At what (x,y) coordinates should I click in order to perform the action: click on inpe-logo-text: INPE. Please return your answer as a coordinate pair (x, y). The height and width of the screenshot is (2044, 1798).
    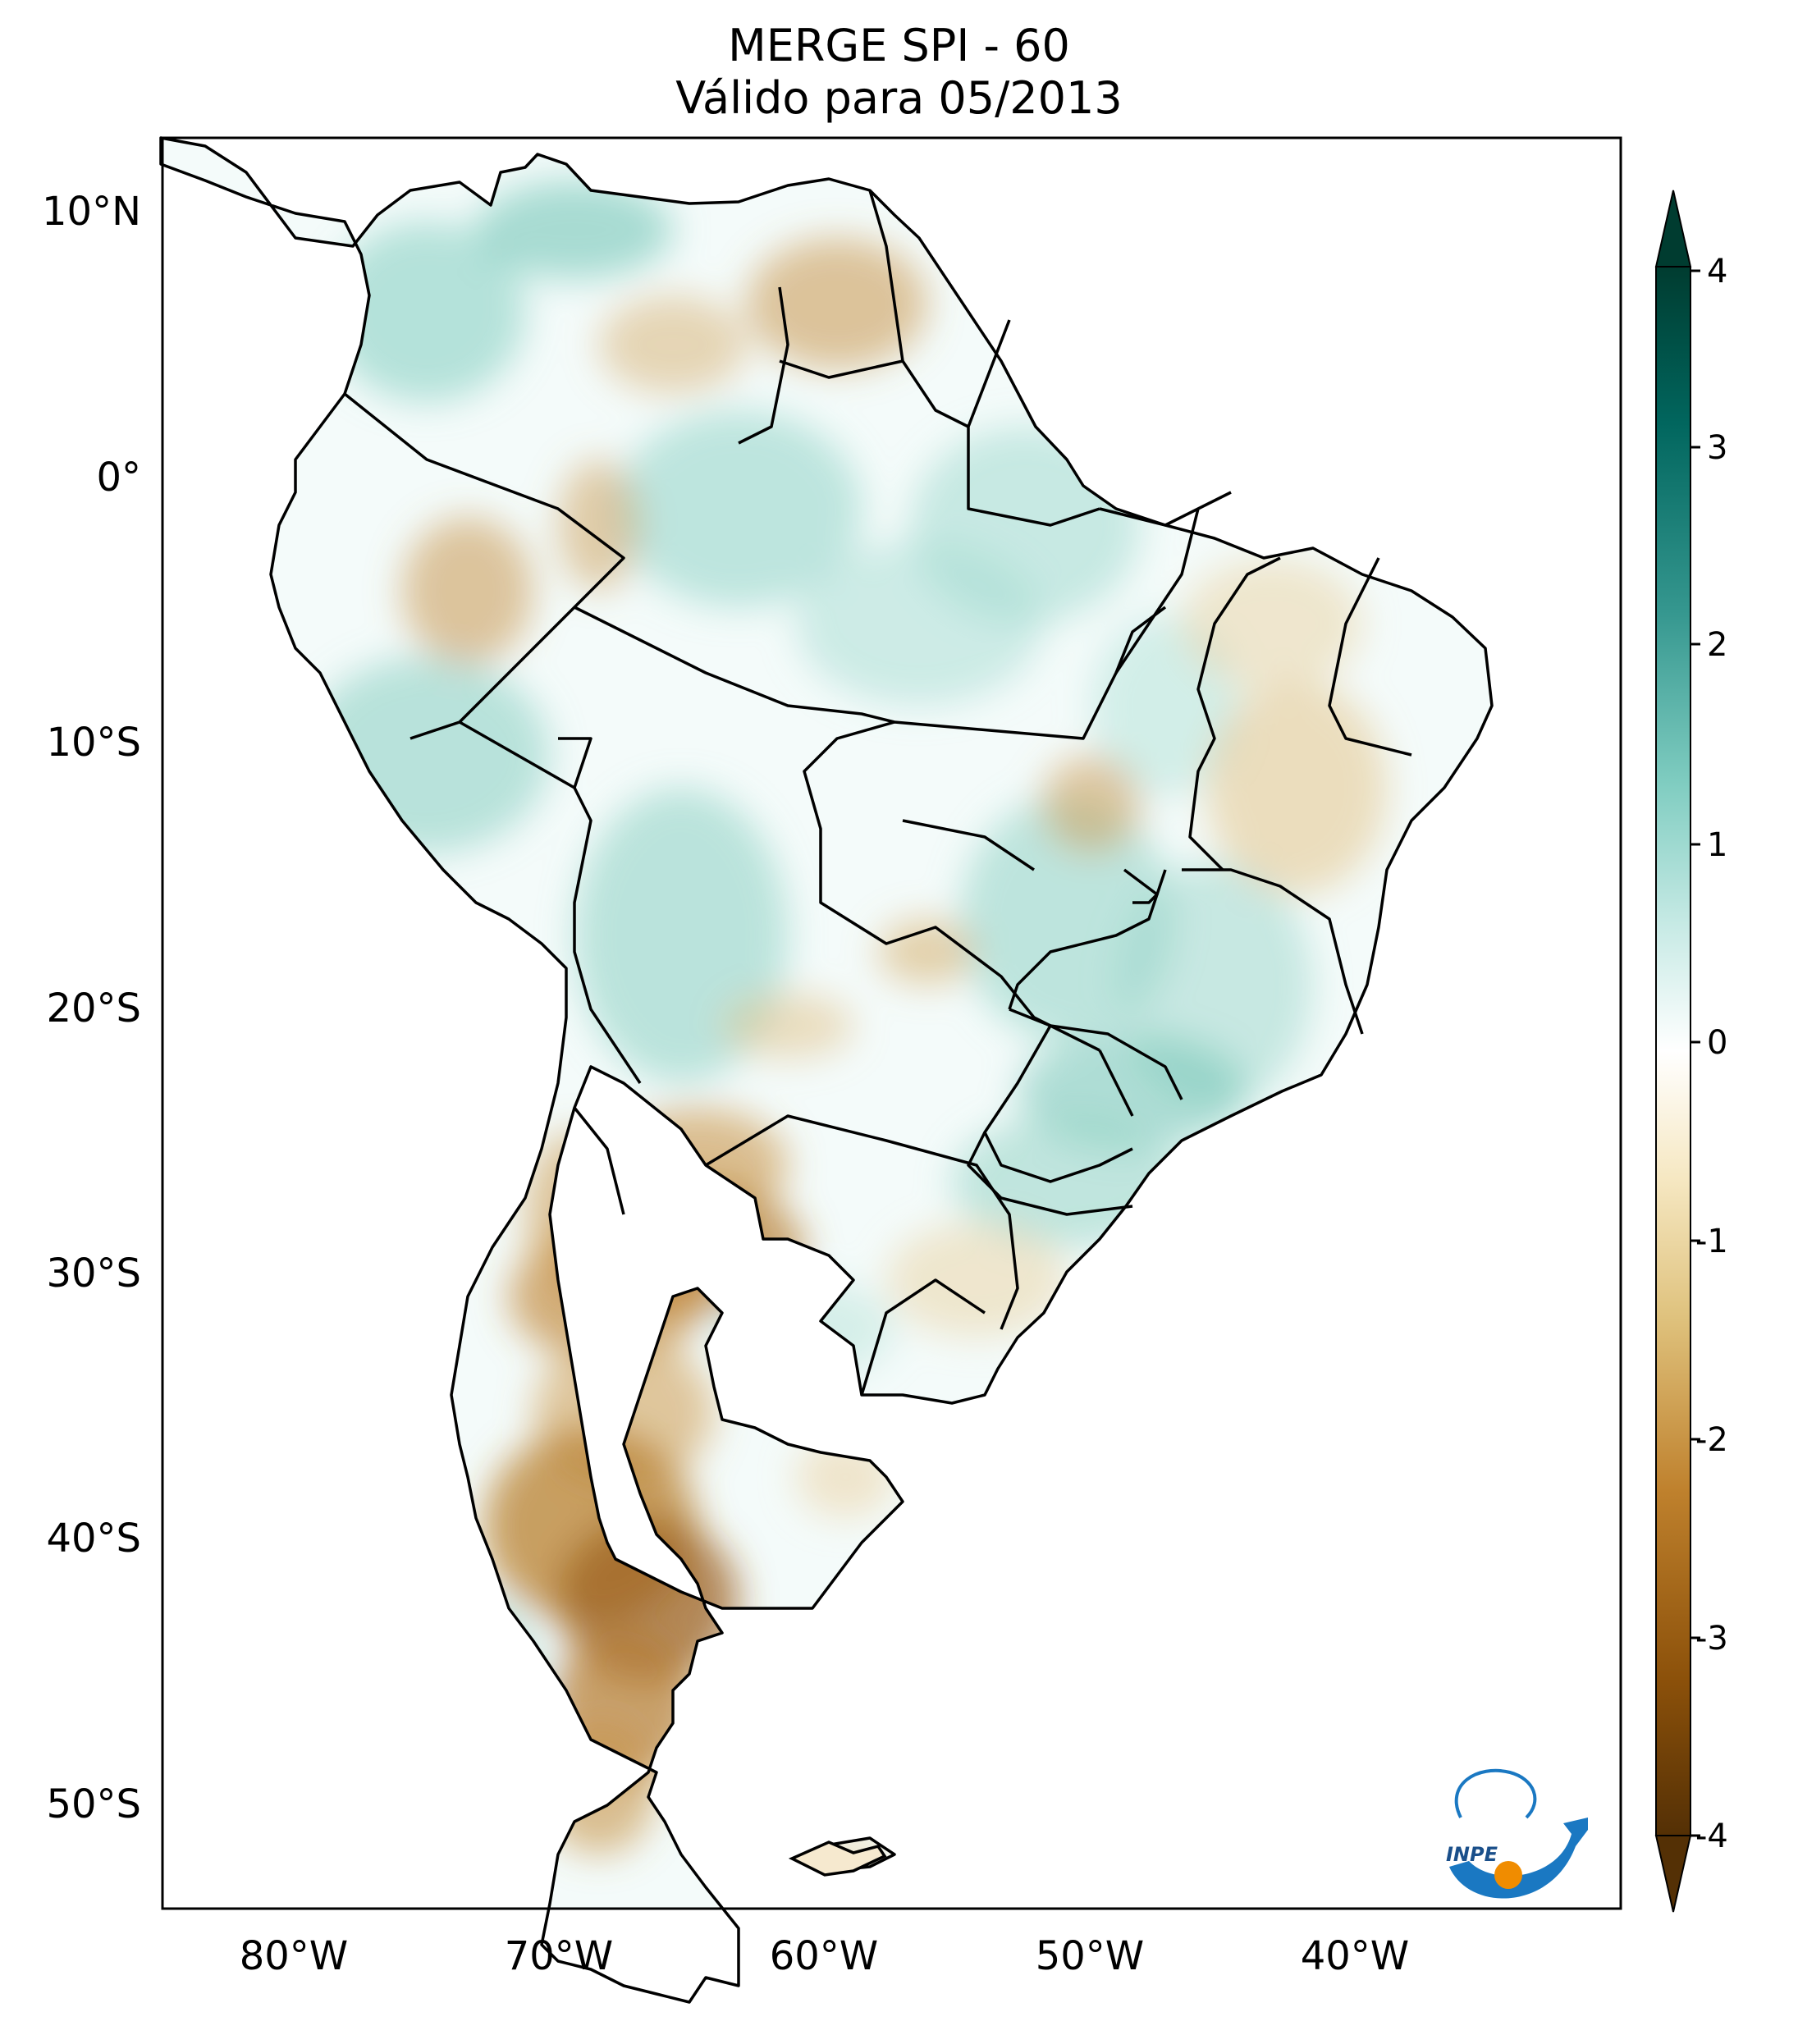
    Looking at the image, I should click on (1472, 1854).